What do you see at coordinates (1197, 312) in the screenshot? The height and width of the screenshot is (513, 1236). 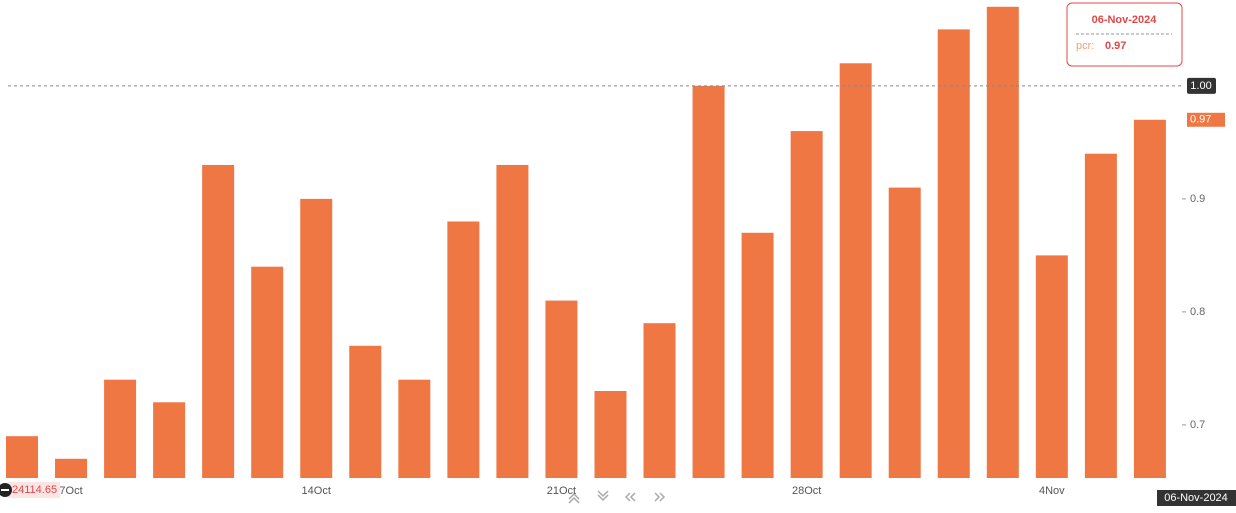 I see `y-tick-label: 0.8` at bounding box center [1197, 312].